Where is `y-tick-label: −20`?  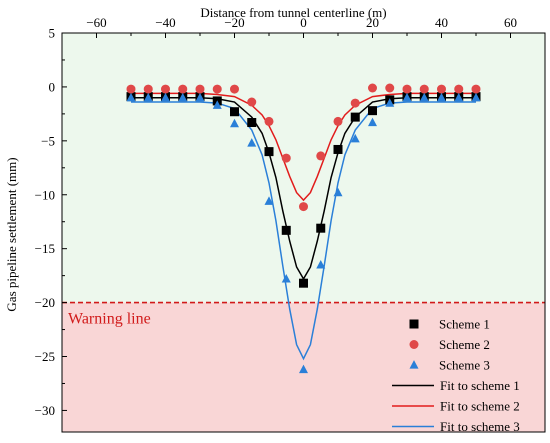 y-tick-label: −20 is located at coordinates (45, 302).